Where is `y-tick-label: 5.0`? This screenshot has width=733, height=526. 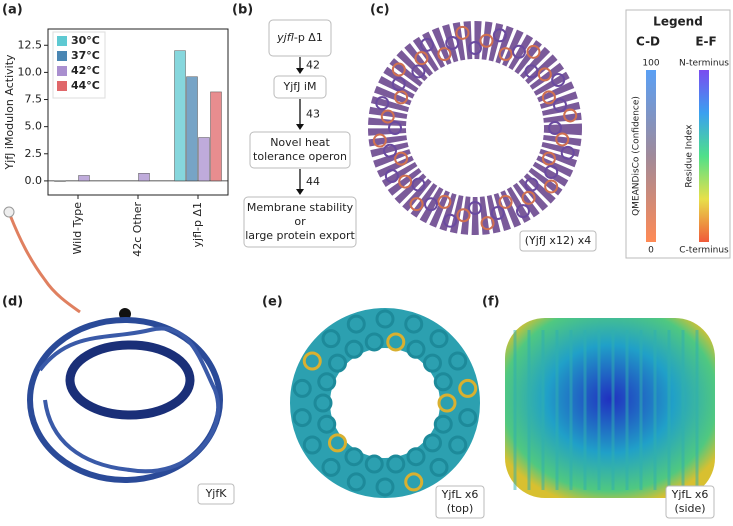
y-tick-label: 5.0 is located at coordinates (34, 126).